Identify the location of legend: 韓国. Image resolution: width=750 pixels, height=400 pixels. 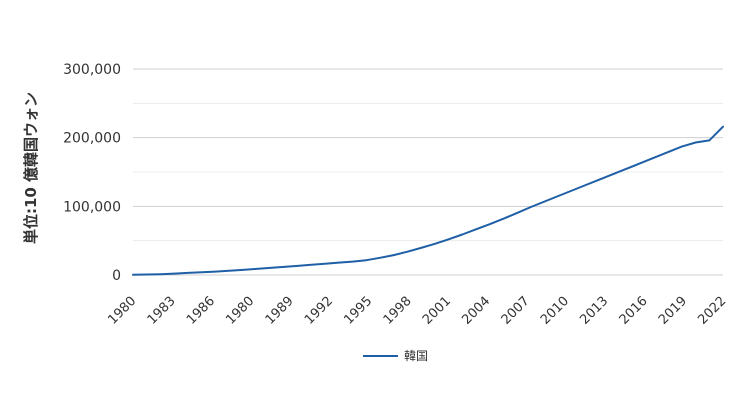
(395, 356).